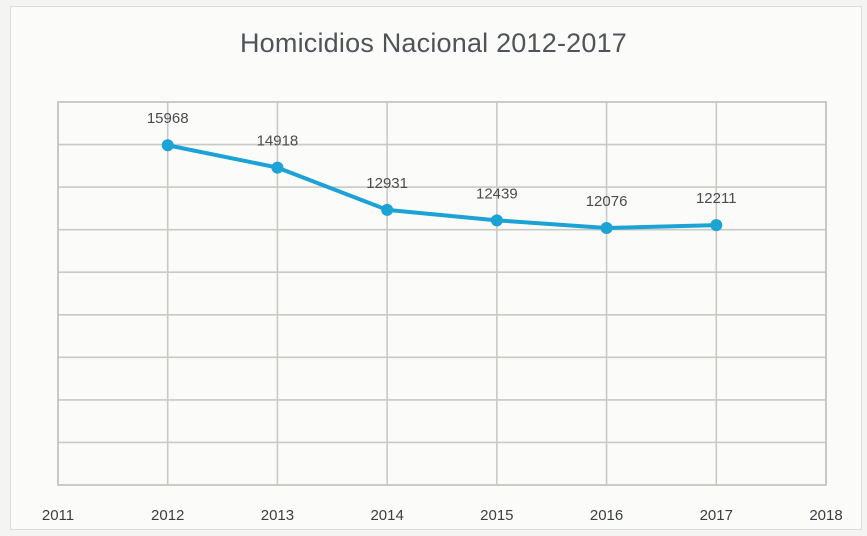 The width and height of the screenshot is (867, 536). I want to click on x-tick-label: 2018, so click(825, 515).